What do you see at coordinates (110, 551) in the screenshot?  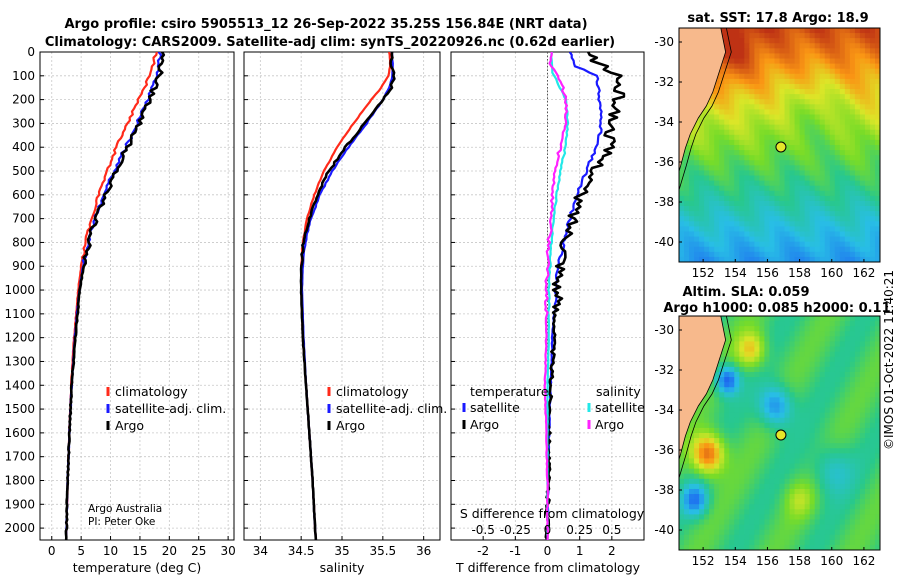 I see `xtick-label: 10` at bounding box center [110, 551].